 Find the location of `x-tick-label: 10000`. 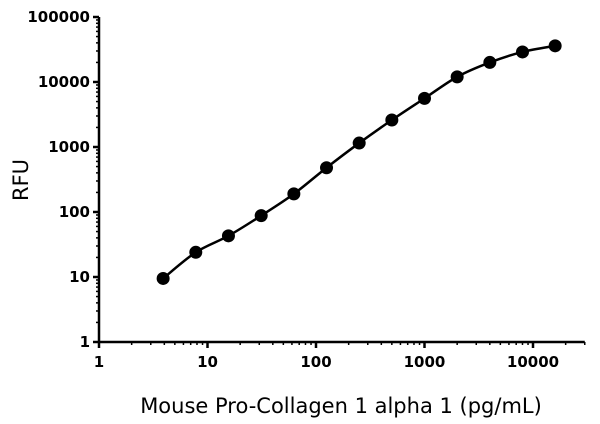

x-tick-label: 10000 is located at coordinates (533, 362).